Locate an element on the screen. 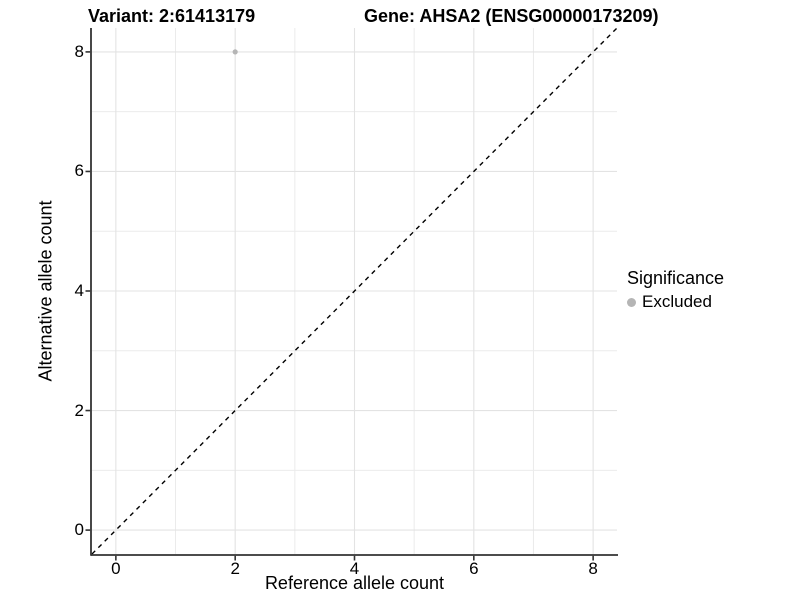 This screenshot has width=800, height=600. y-tick-label: 8 is located at coordinates (79, 51).